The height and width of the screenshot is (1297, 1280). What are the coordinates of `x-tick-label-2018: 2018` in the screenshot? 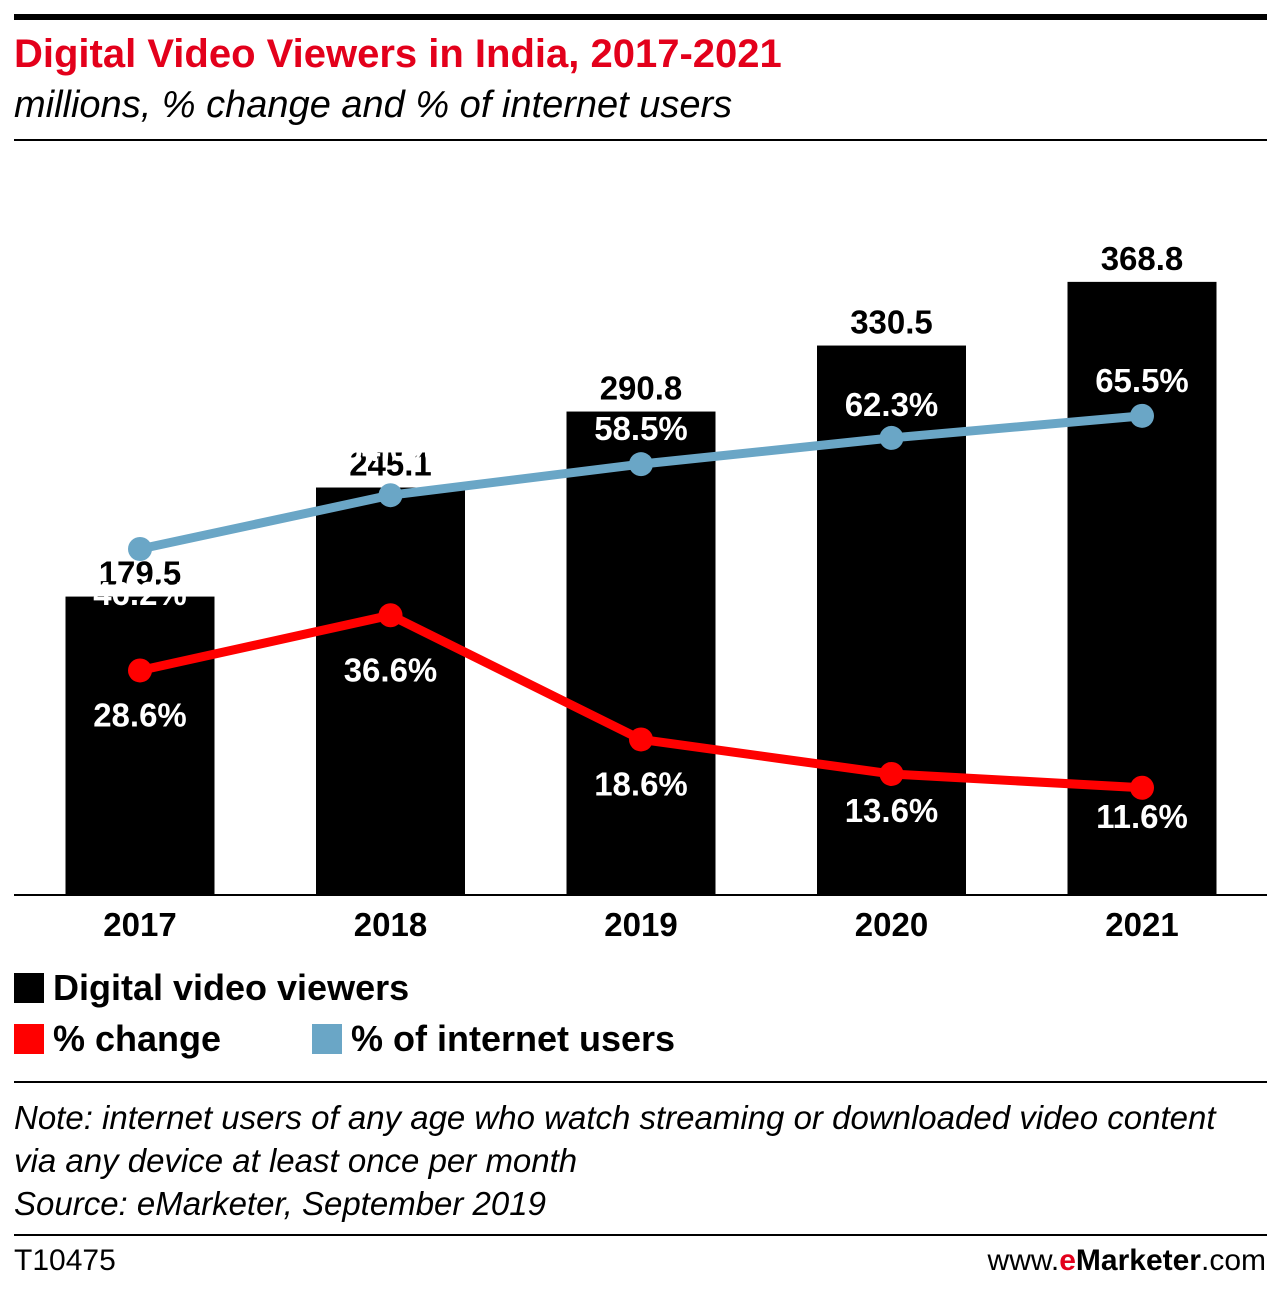 It's located at (390, 924).